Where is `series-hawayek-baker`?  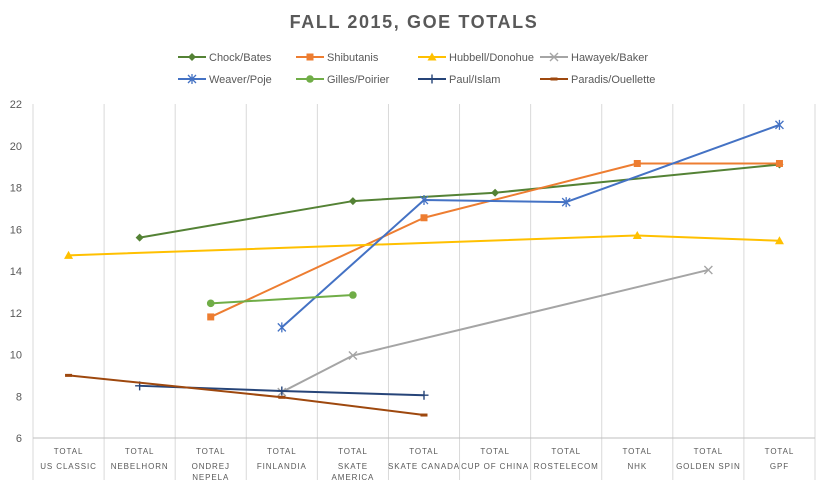 series-hawayek-baker is located at coordinates (495, 331).